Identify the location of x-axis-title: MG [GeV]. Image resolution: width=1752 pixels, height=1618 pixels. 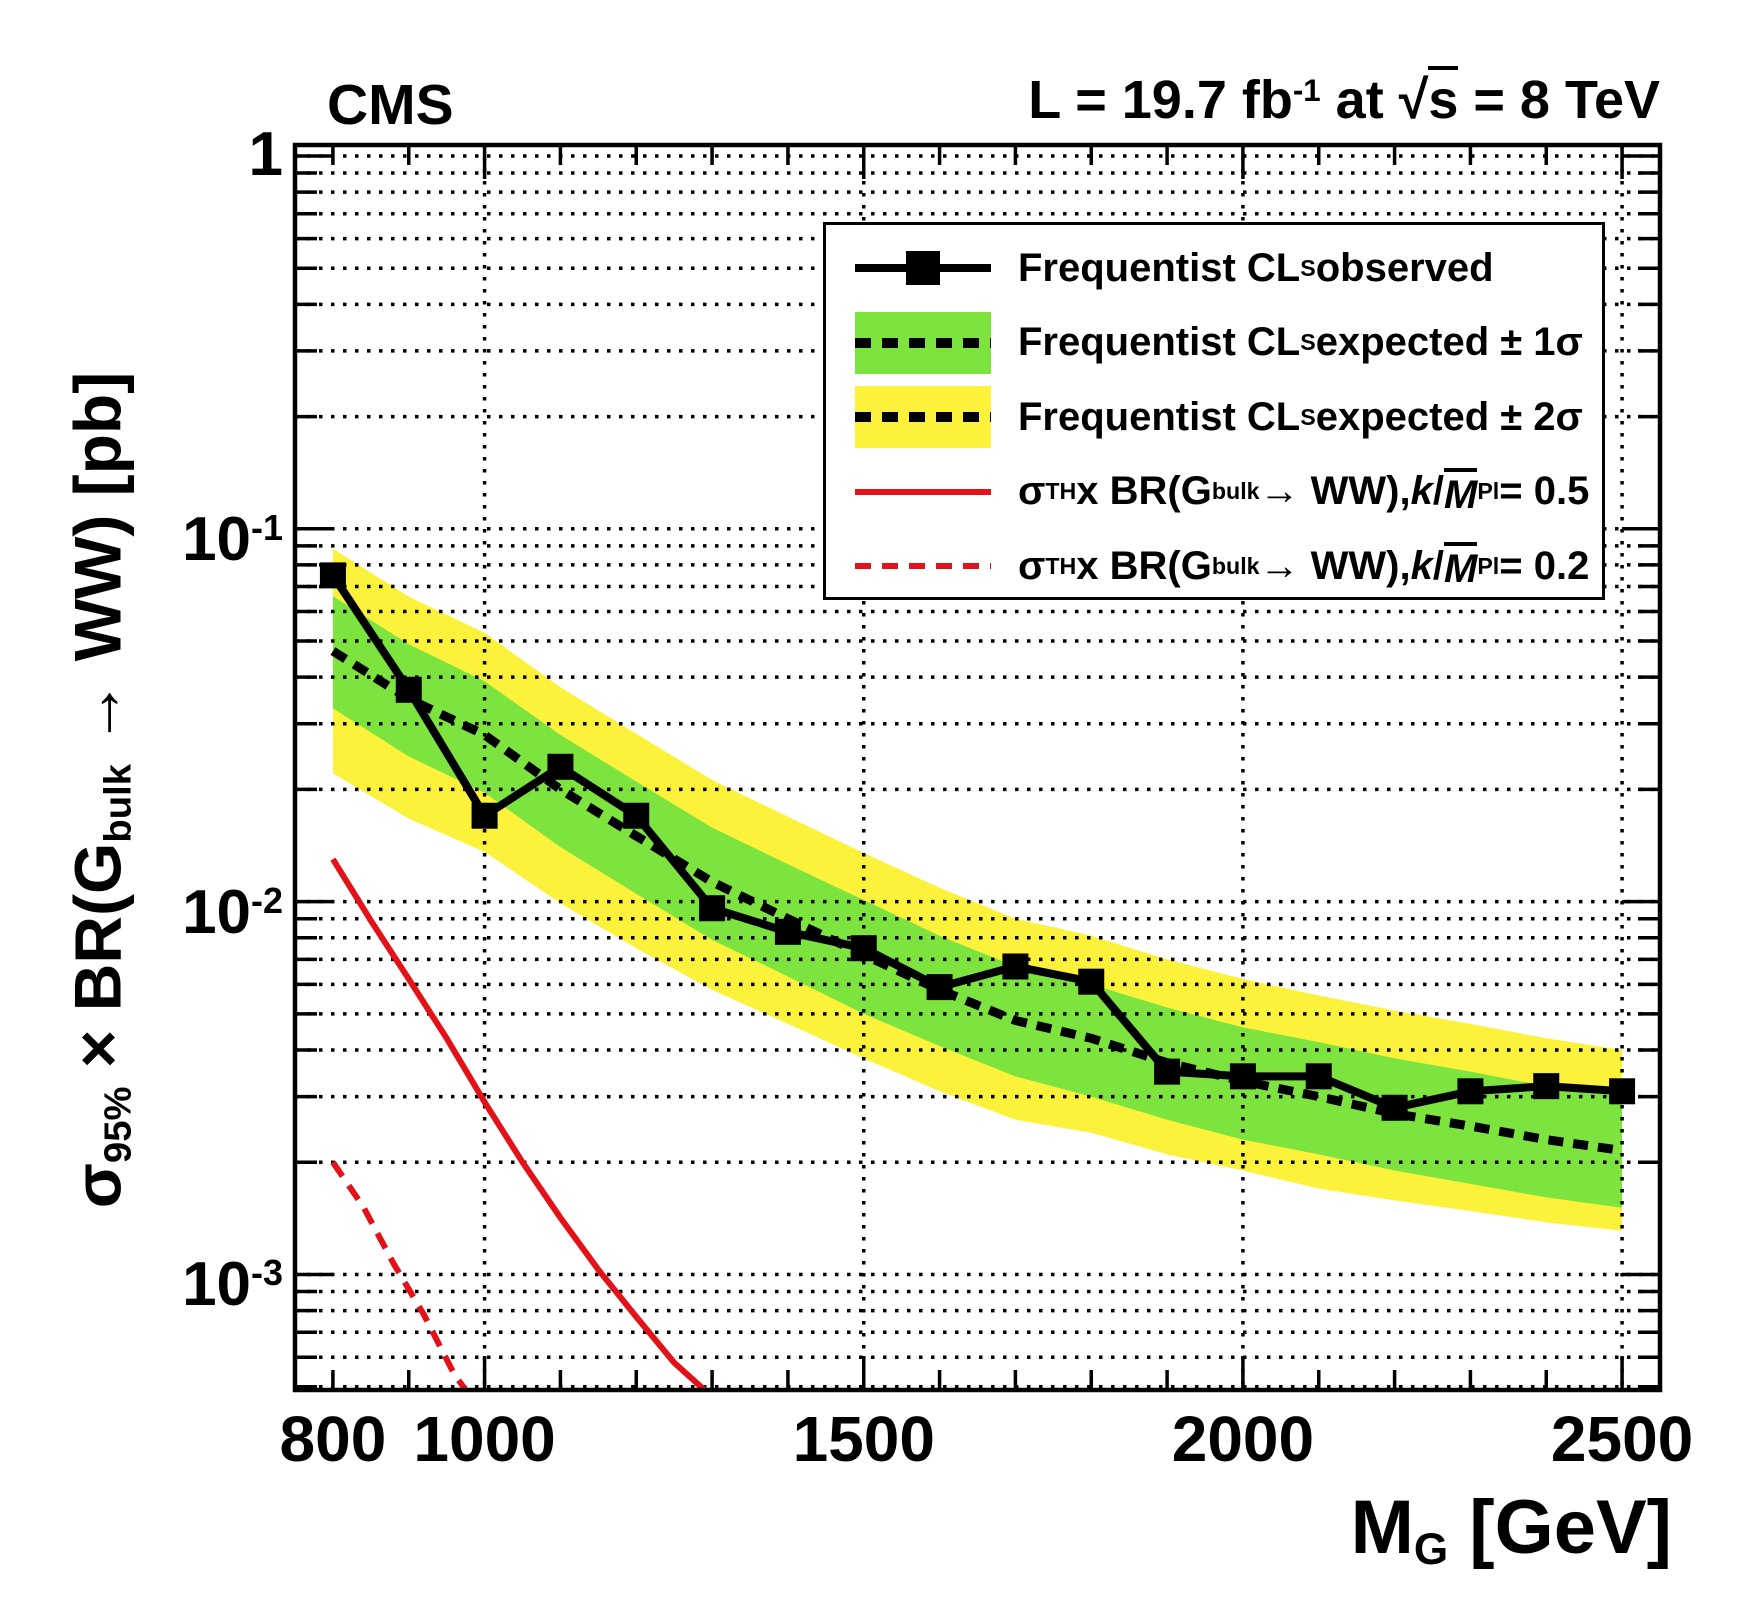
(1511, 1530).